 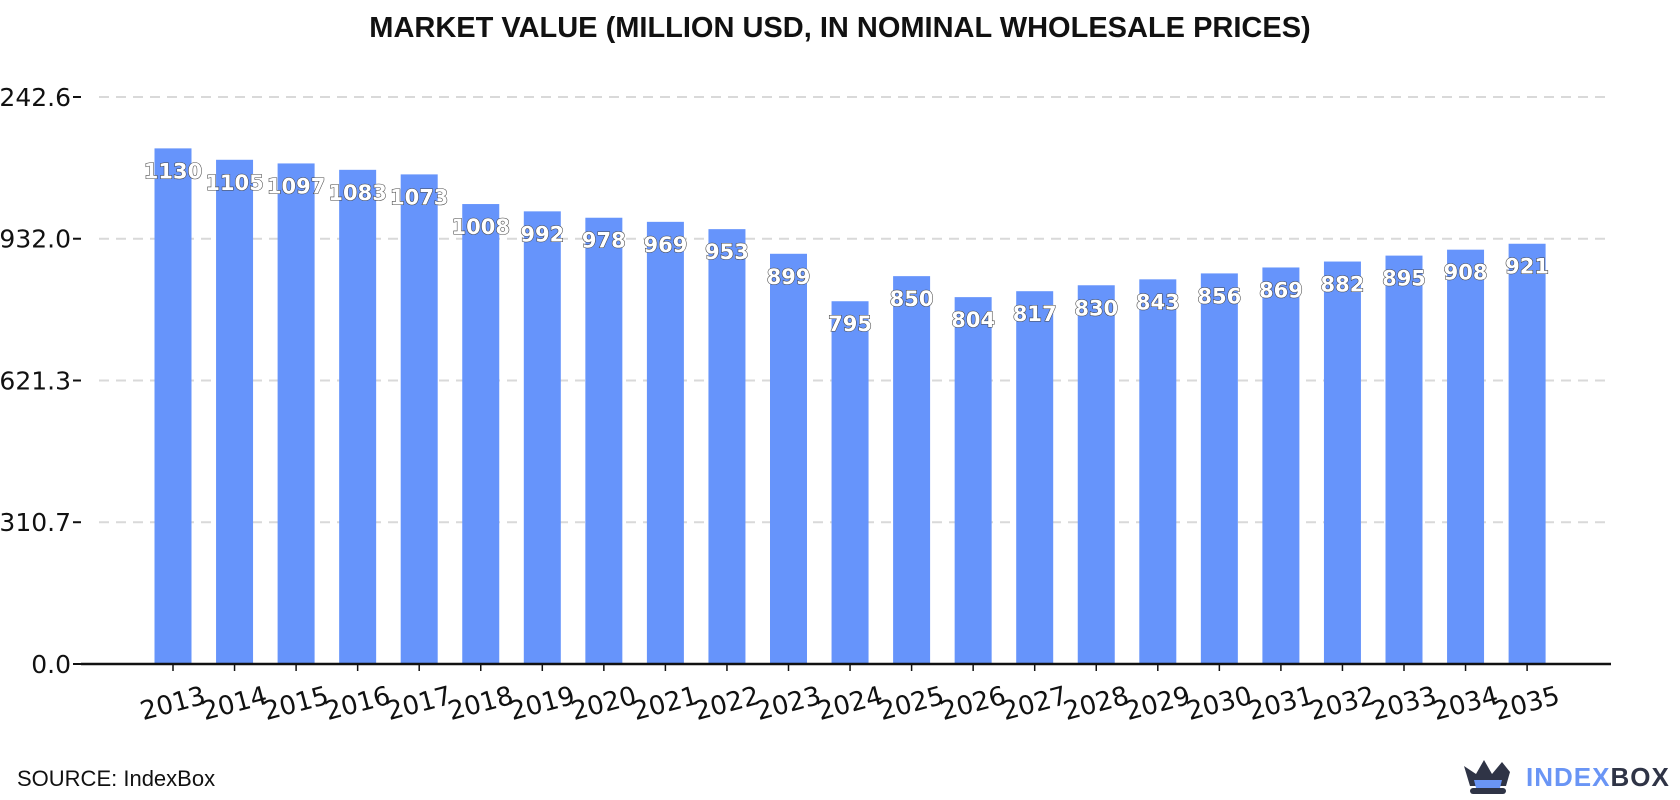 What do you see at coordinates (1281, 704) in the screenshot?
I see `x-tick-label: 2031` at bounding box center [1281, 704].